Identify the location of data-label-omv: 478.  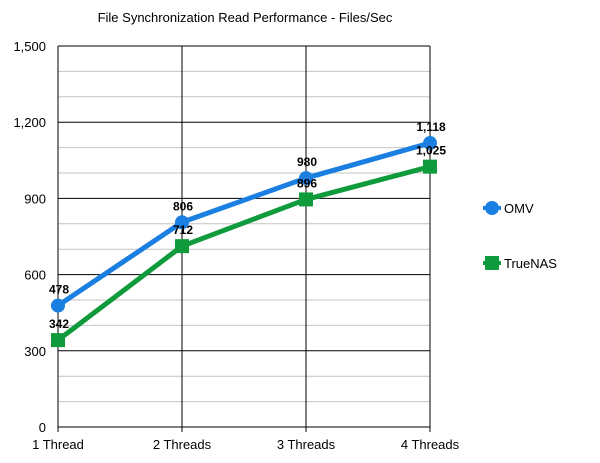
(59, 290).